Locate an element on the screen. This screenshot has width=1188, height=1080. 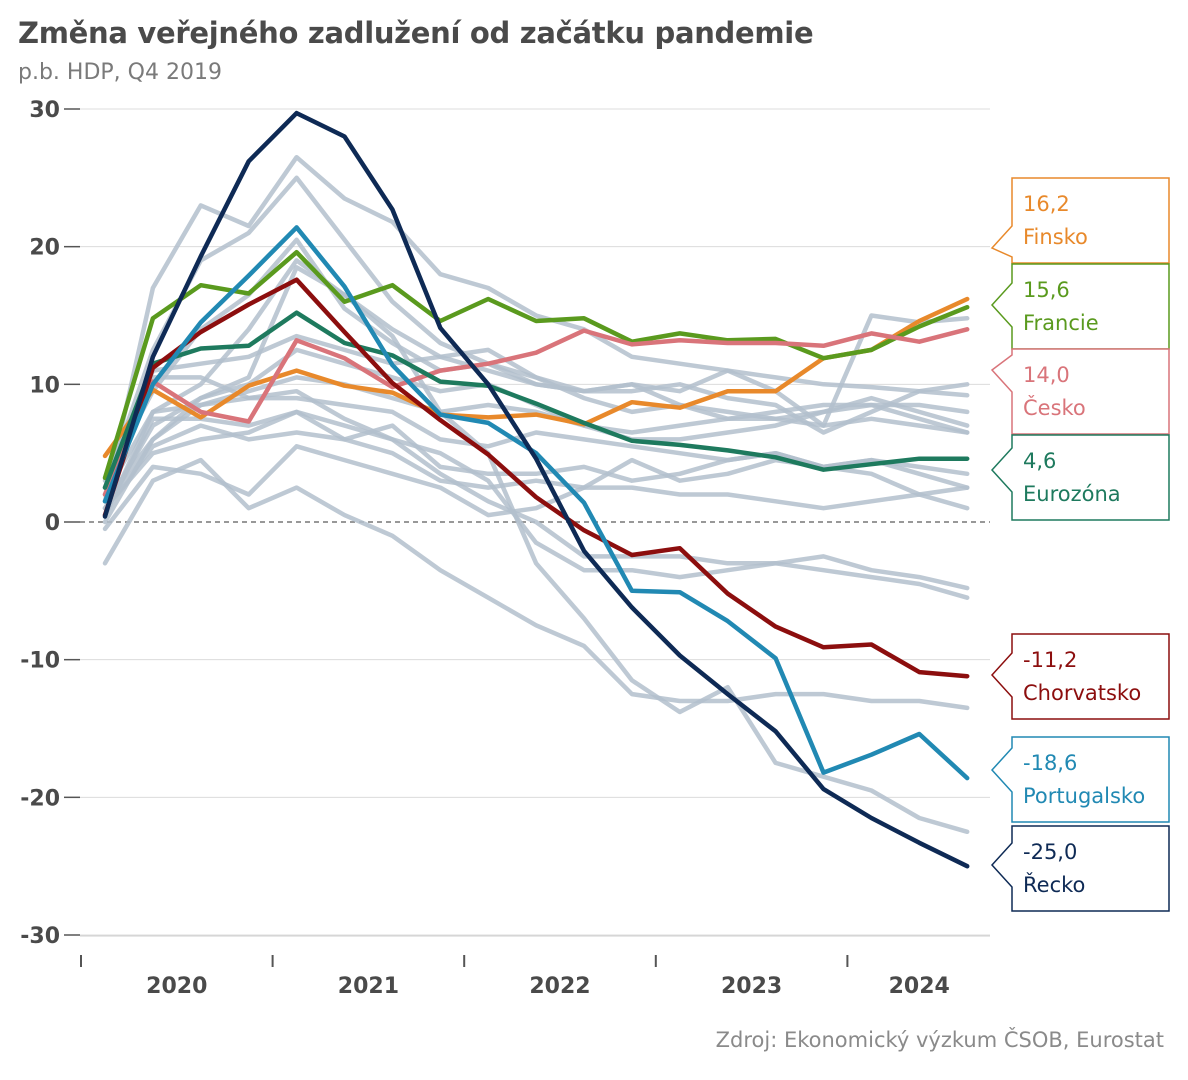
callout-name: Česko is located at coordinates (1054, 407).